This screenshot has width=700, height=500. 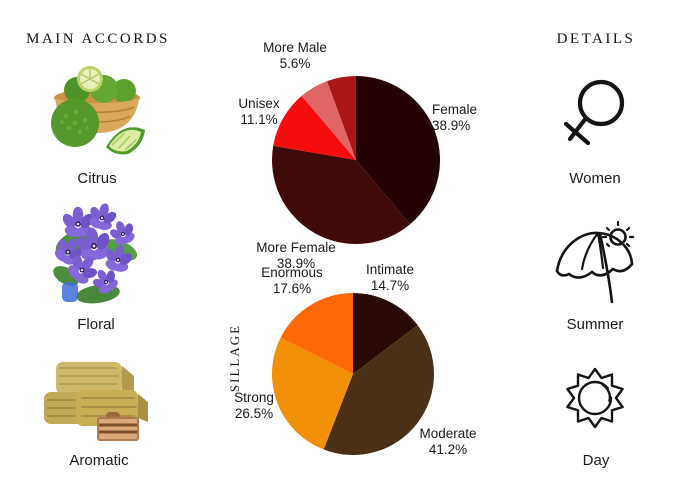 What do you see at coordinates (234, 358) in the screenshot?
I see `sillage-axis-label: SILLAGE` at bounding box center [234, 358].